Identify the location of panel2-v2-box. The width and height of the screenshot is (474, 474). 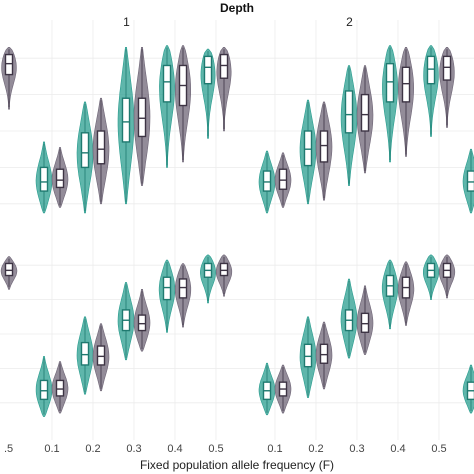
(85, 353).